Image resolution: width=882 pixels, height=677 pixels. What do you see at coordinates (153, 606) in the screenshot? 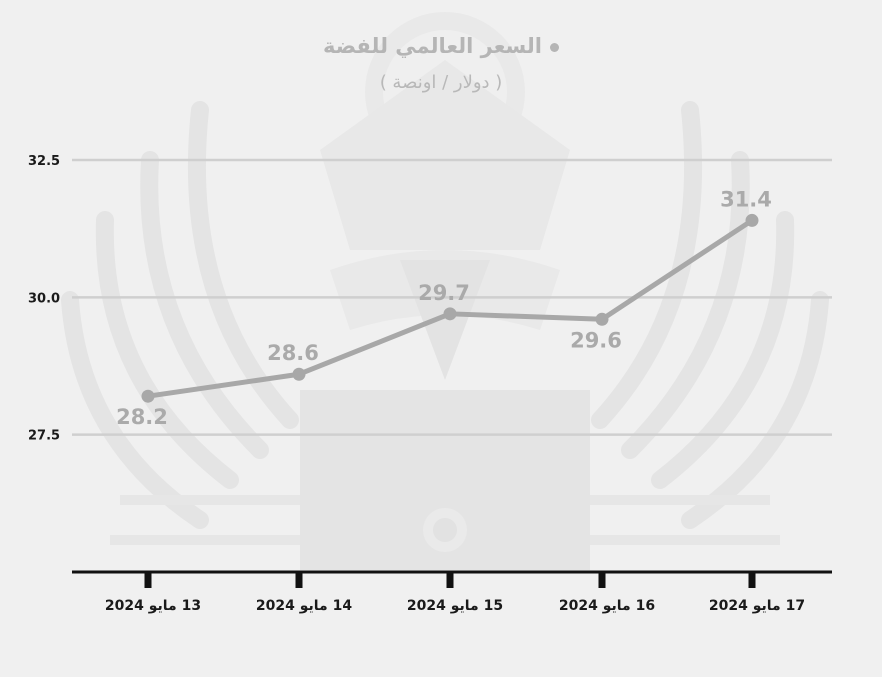
I see `x-tick-label: 13 مايو 2024` at bounding box center [153, 606].